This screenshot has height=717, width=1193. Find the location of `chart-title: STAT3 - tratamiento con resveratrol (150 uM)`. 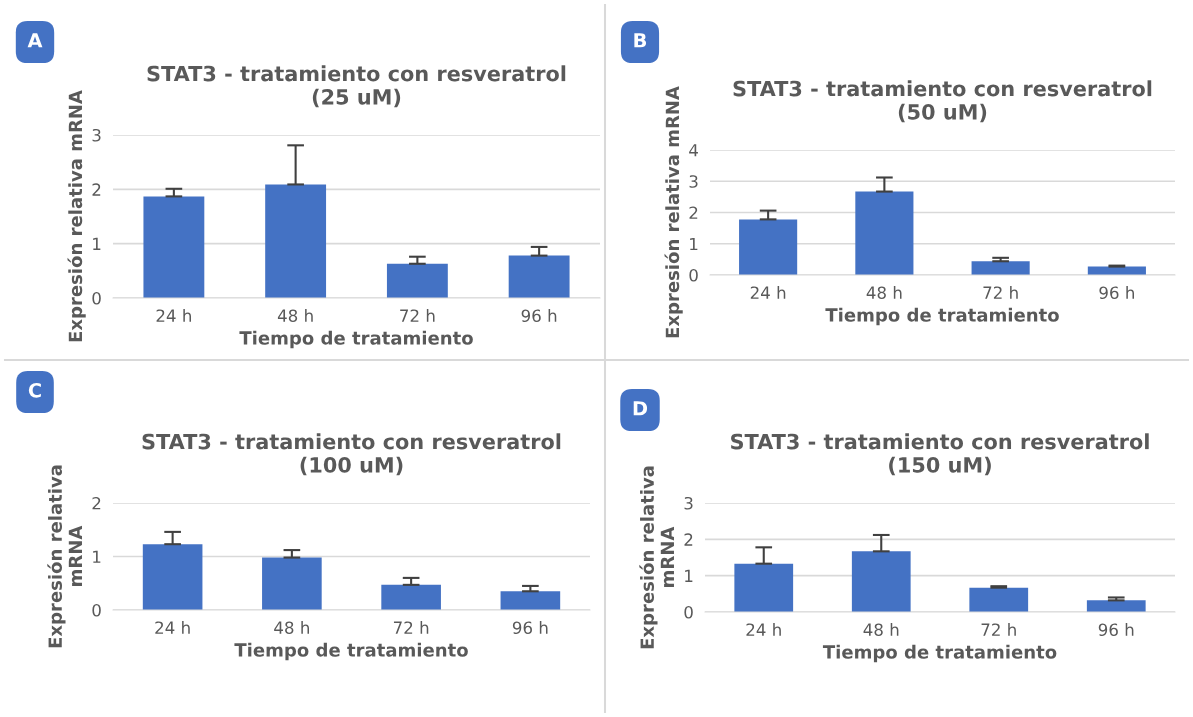

chart-title: STAT3 - tratamiento con resveratrol (150 uM) is located at coordinates (940, 454).